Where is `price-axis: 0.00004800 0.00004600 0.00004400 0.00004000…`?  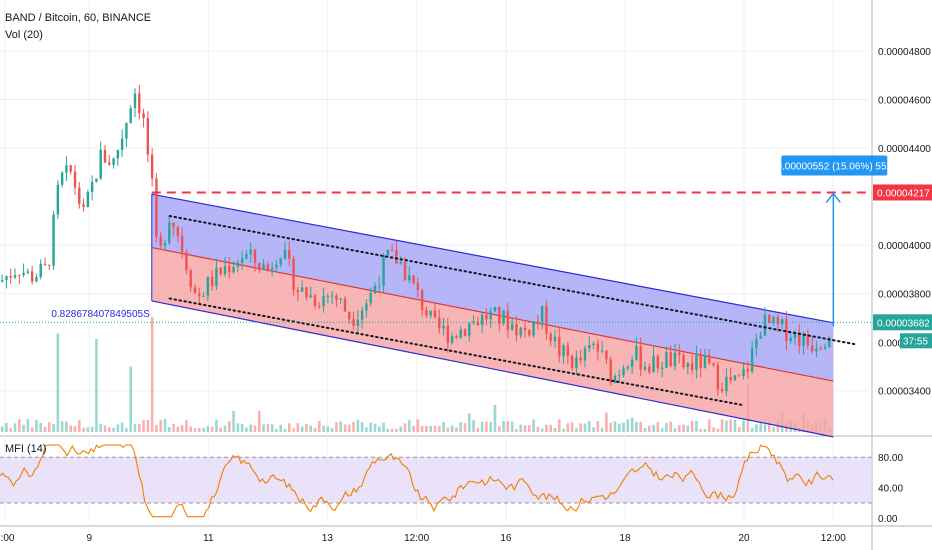
price-axis: 0.00004800 0.00004600 0.00004400 0.00004000… is located at coordinates (902, 286).